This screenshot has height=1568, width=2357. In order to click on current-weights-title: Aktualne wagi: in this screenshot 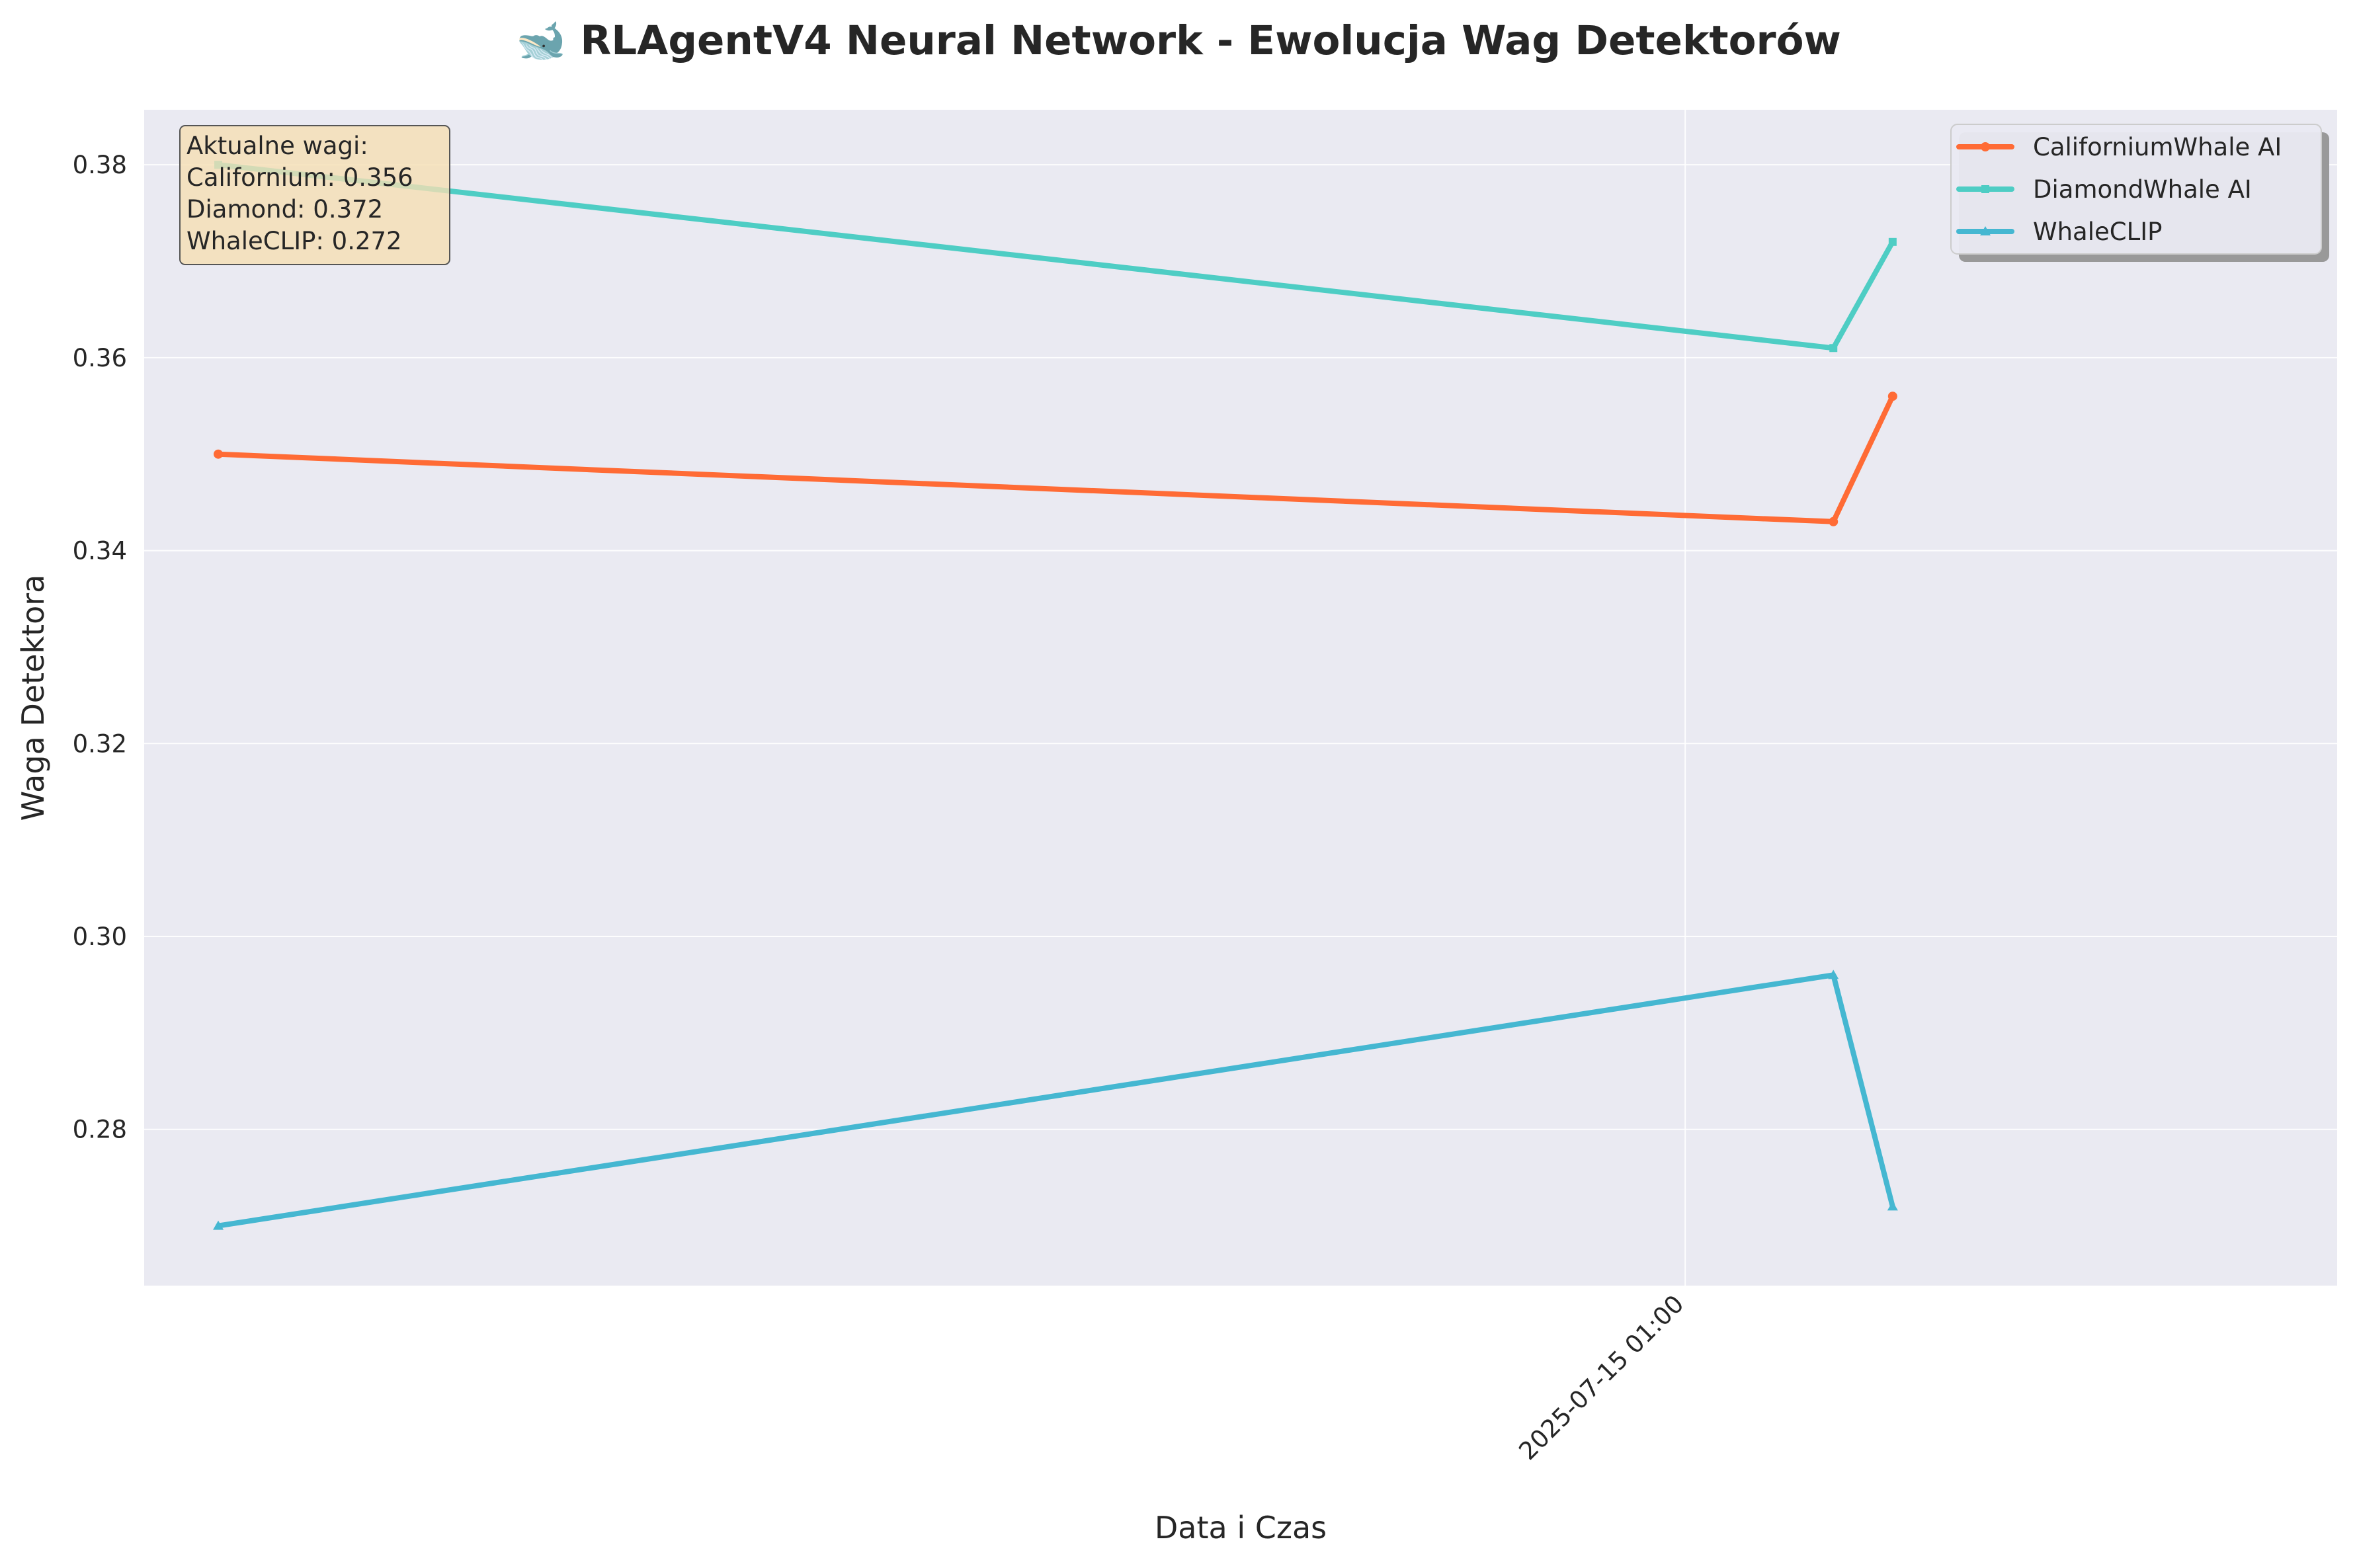, I will do `click(277, 146)`.